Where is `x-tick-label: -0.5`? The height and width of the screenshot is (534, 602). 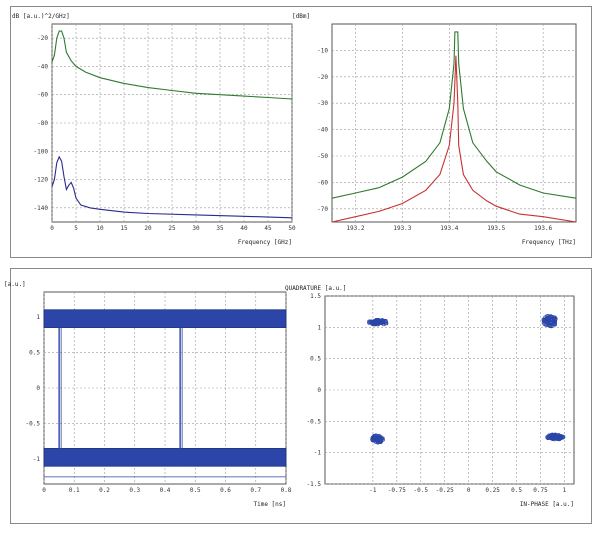
x-tick-label: -0.5 is located at coordinates (421, 490).